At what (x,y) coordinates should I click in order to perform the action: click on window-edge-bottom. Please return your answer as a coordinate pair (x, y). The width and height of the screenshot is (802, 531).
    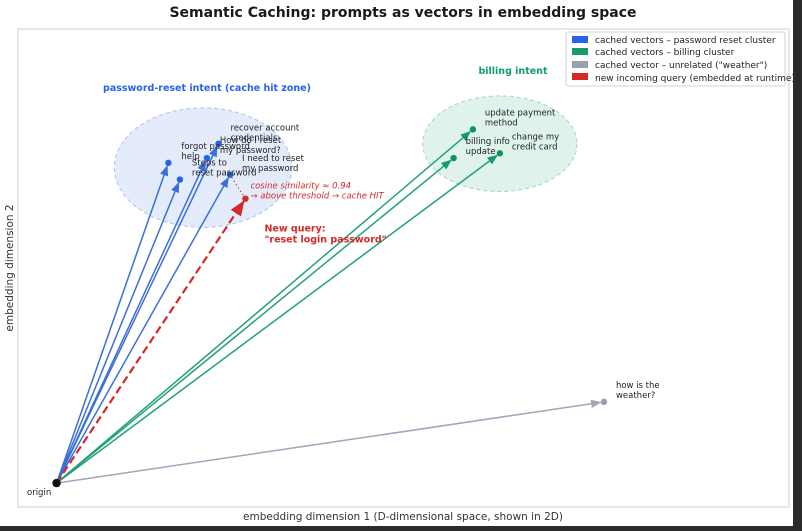
    Looking at the image, I should click on (401, 528).